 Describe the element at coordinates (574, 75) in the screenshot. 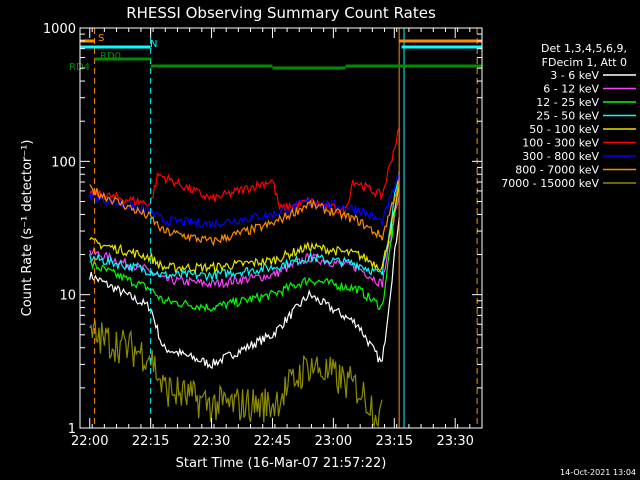

I see `legend-entry-label: 3 - 6 keV` at that location.